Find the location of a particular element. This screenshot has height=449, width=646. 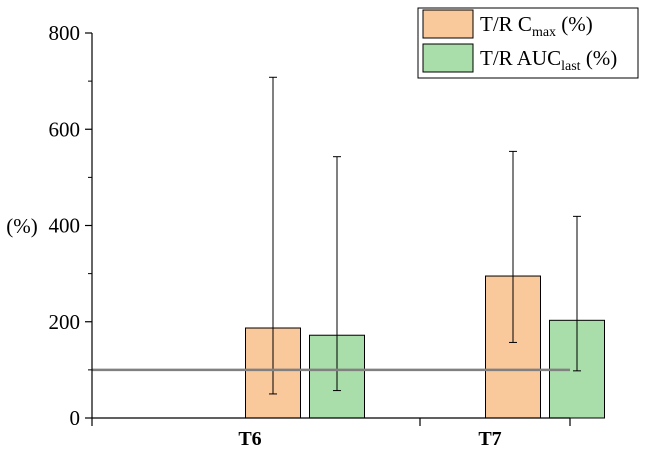

y-tick-label-600: 600 is located at coordinates (65, 129).